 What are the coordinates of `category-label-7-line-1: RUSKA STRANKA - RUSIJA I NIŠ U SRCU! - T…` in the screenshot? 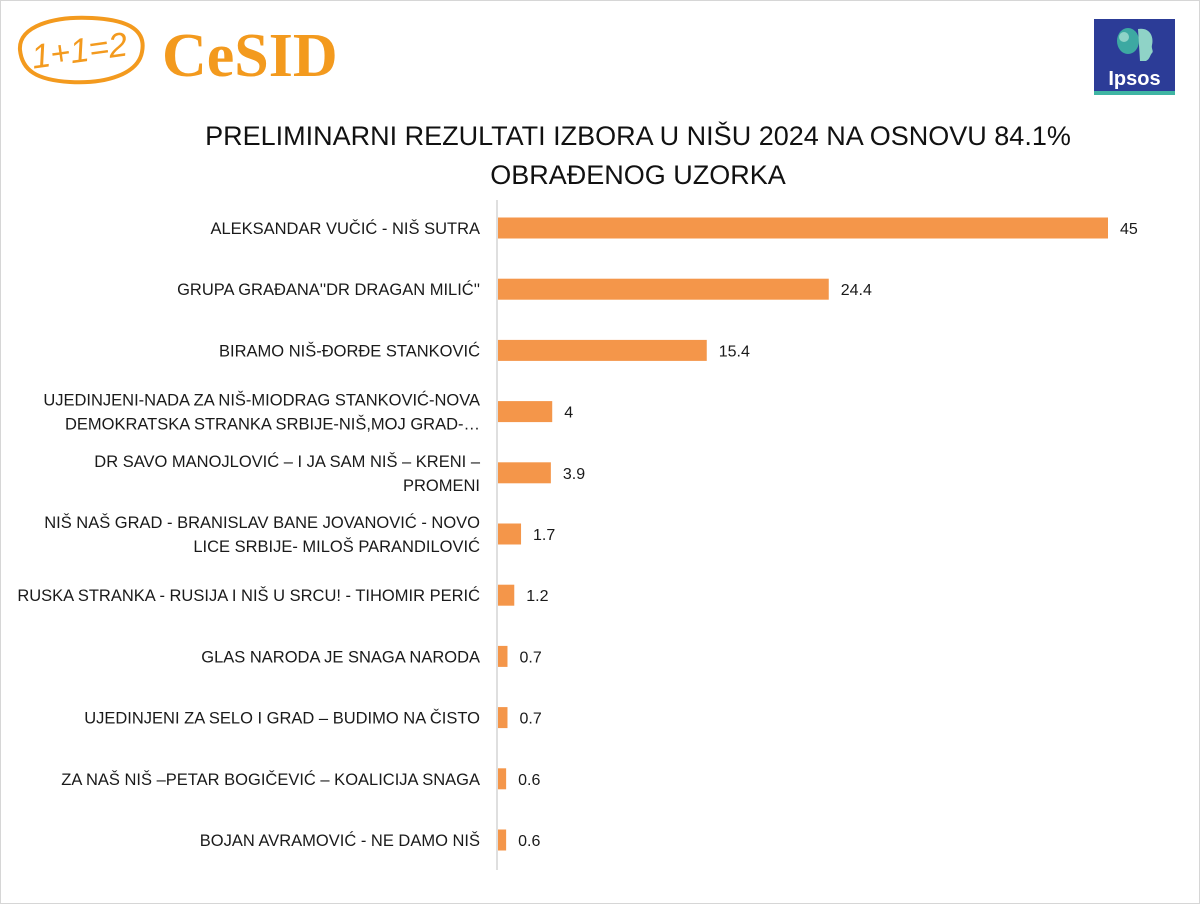 It's located at (248, 595).